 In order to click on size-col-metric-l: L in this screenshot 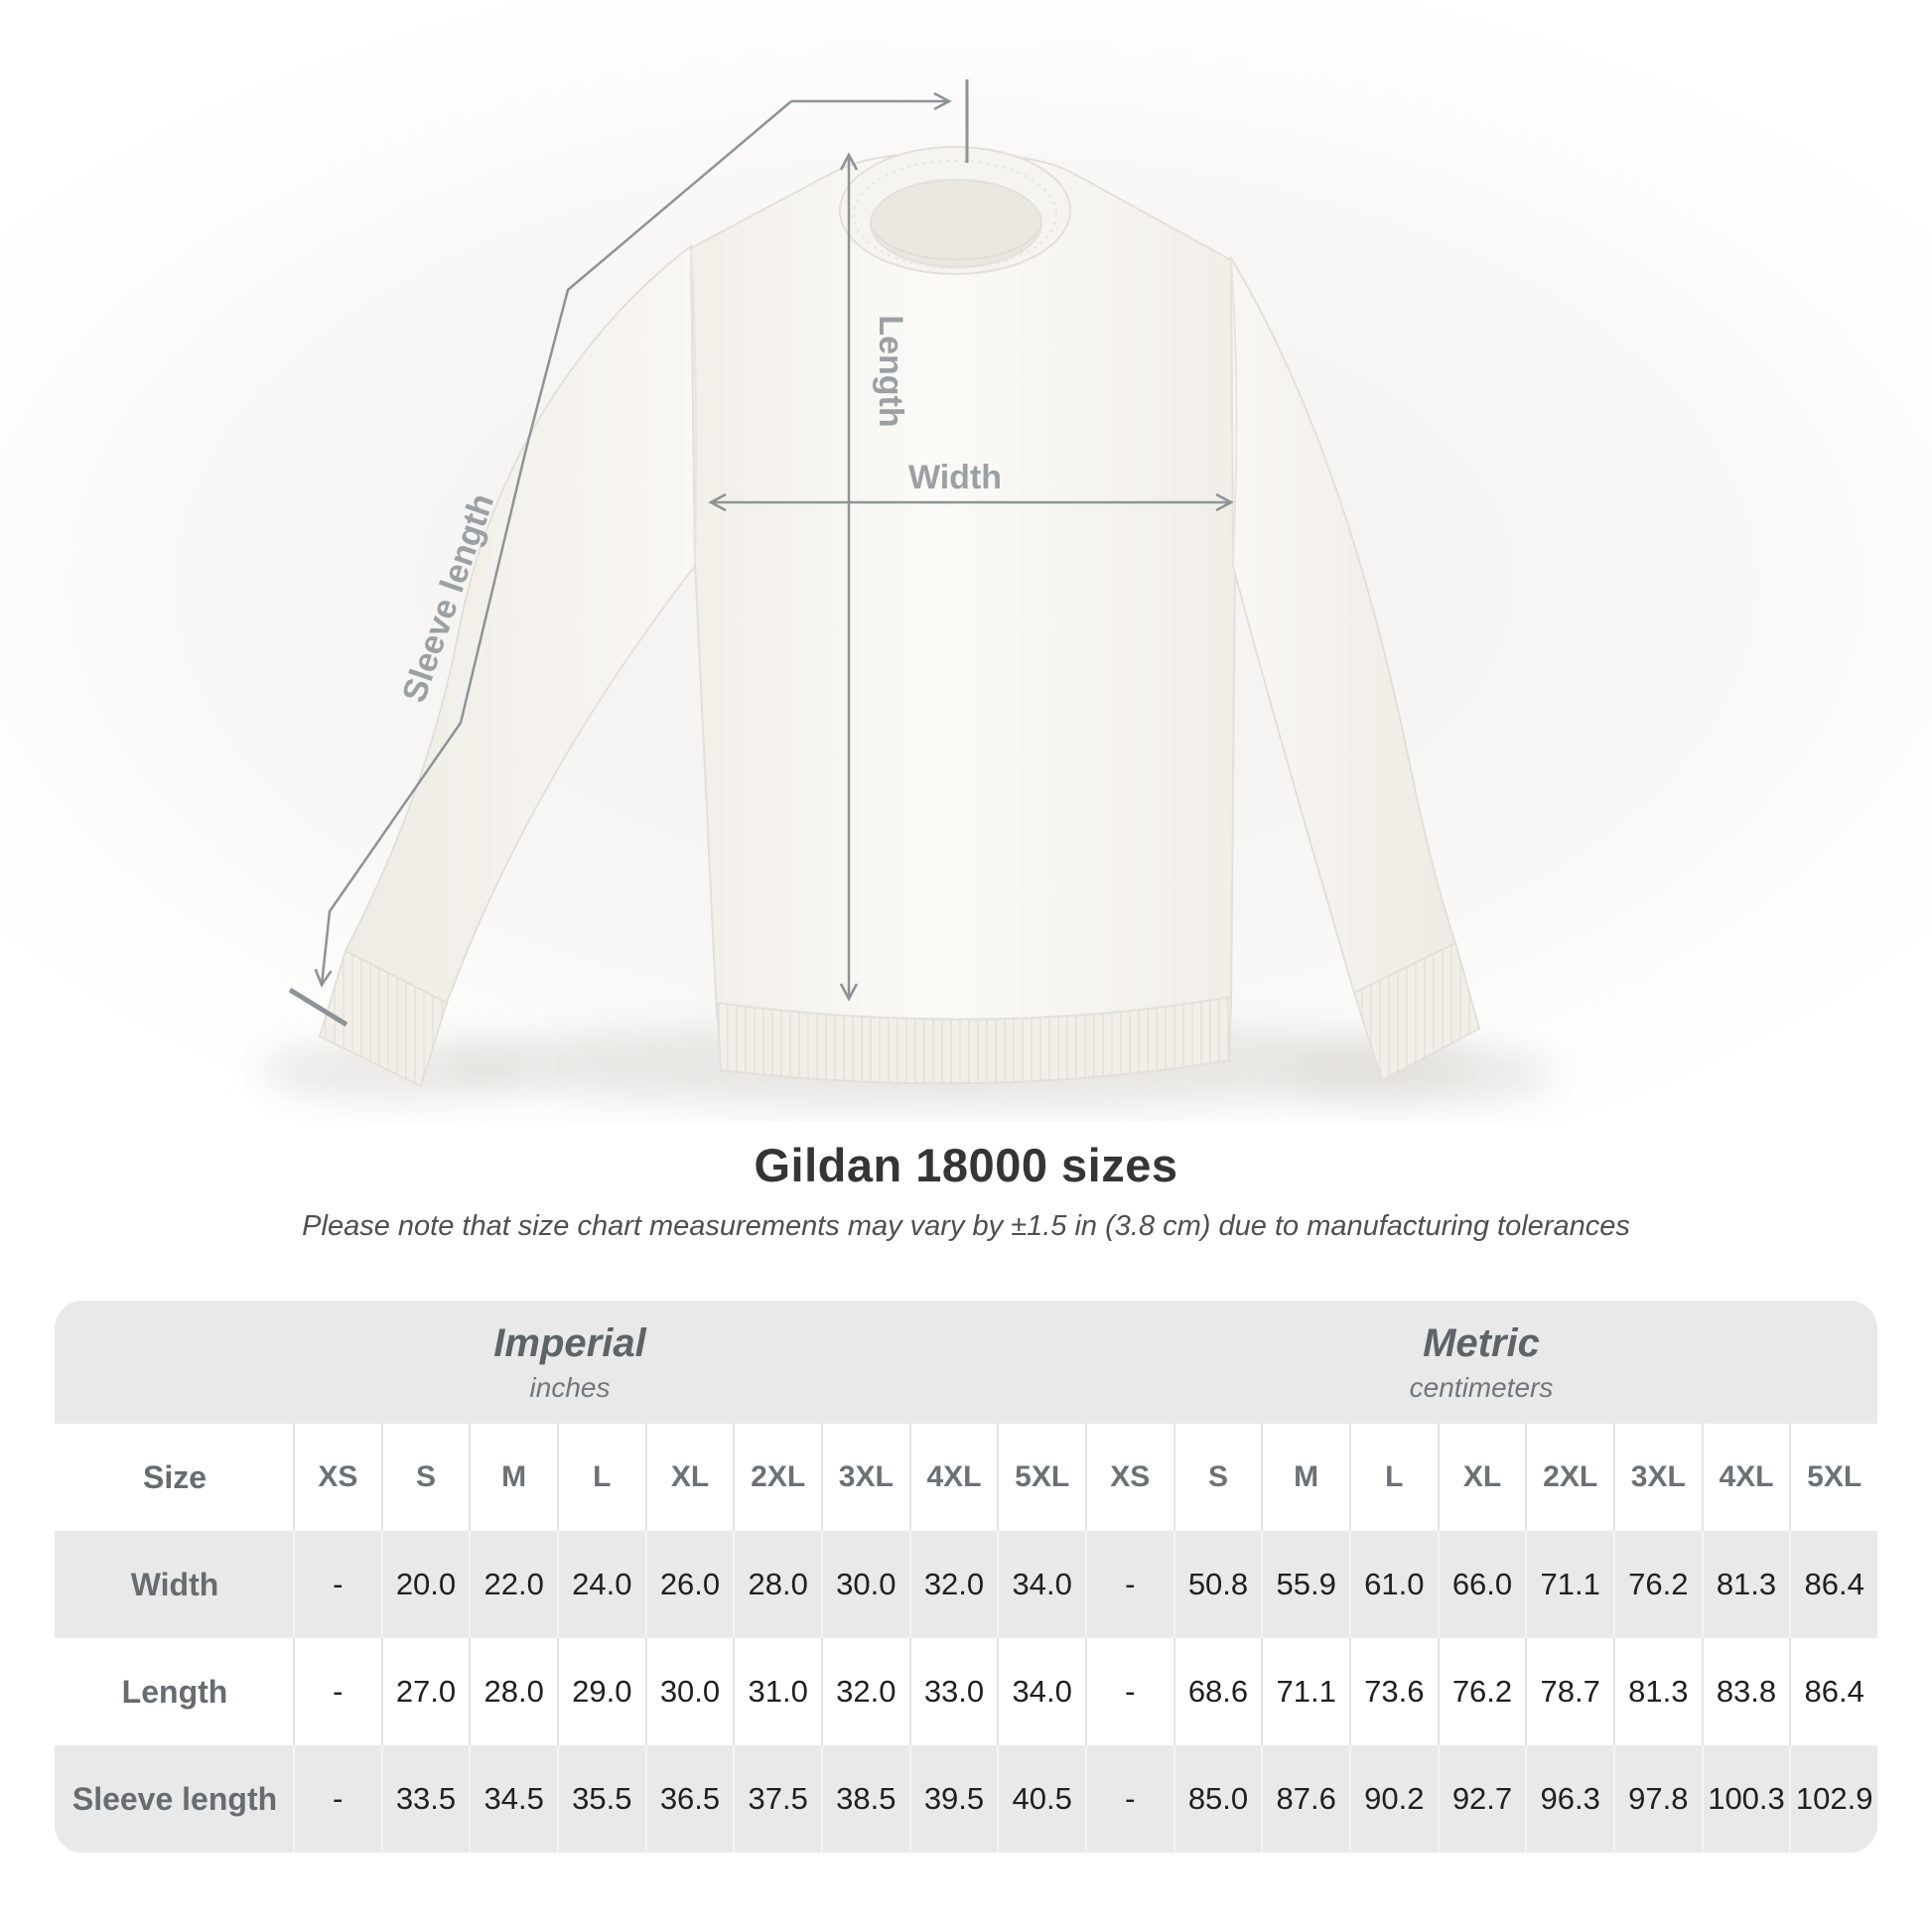, I will do `click(1393, 1478)`.